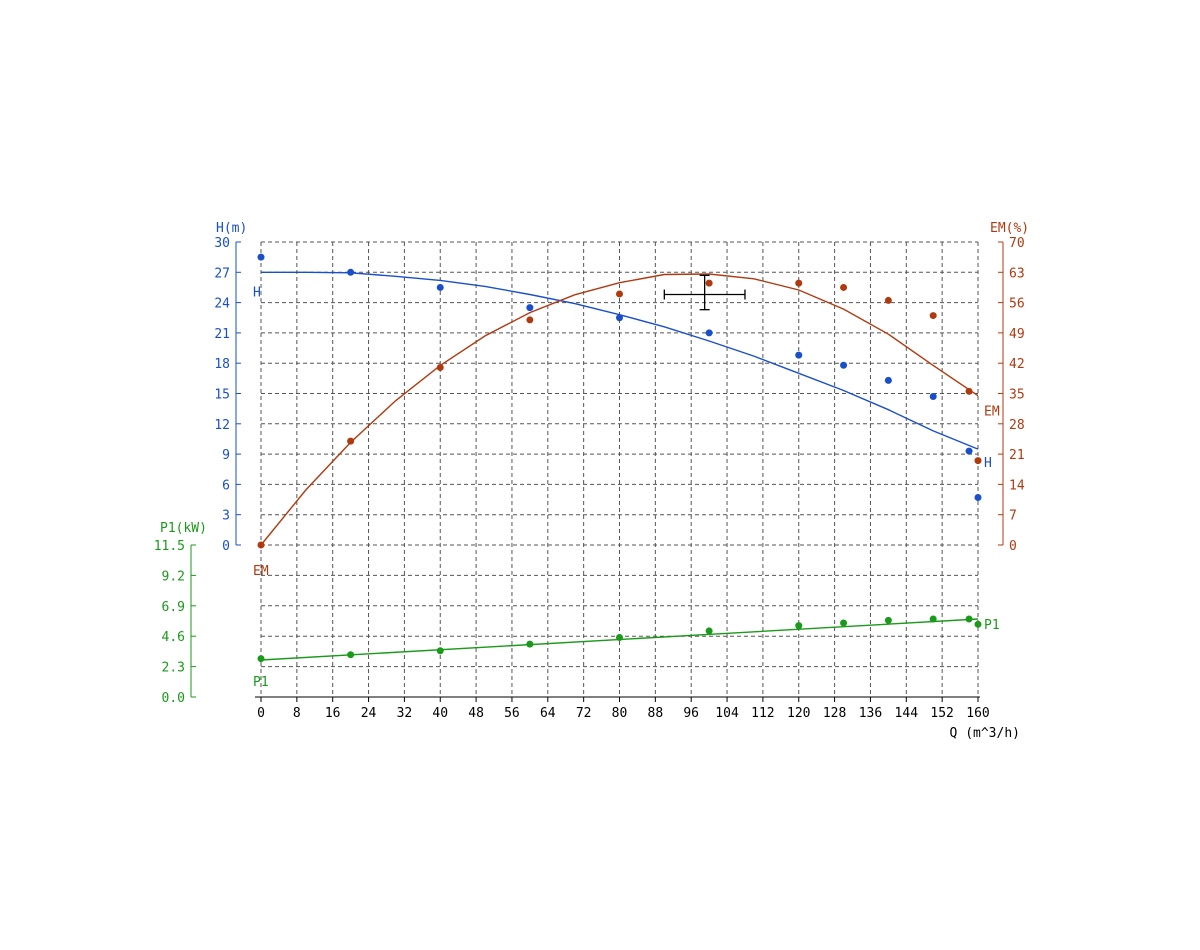  What do you see at coordinates (1017, 425) in the screenshot?
I see `em-tick-label: 28` at bounding box center [1017, 425].